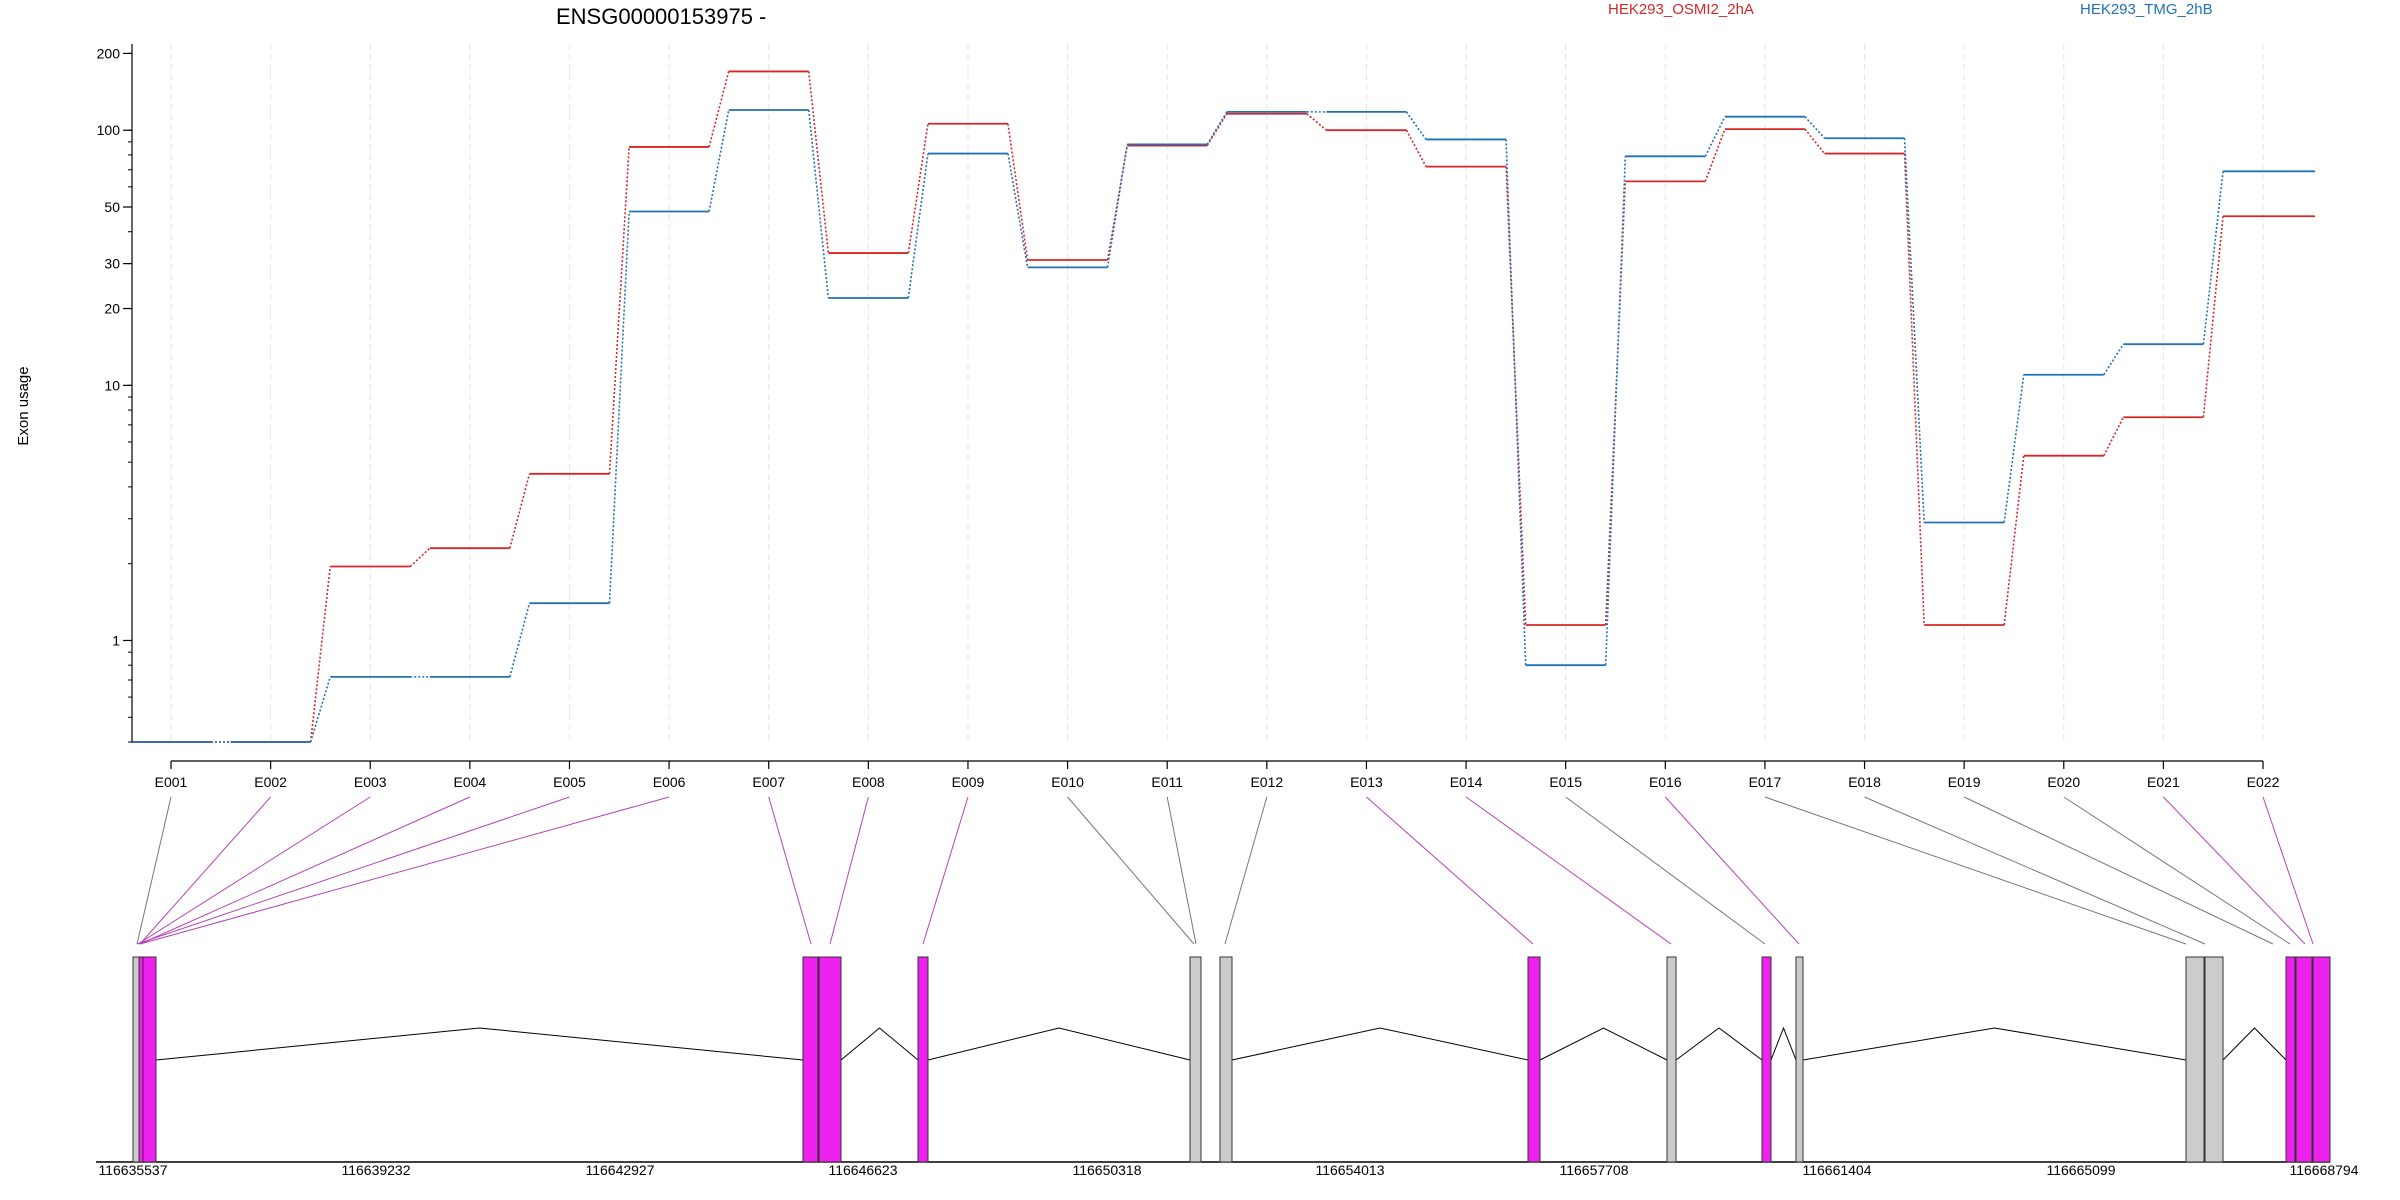 Image resolution: width=2400 pixels, height=1200 pixels. I want to click on exon-label: E006, so click(669, 782).